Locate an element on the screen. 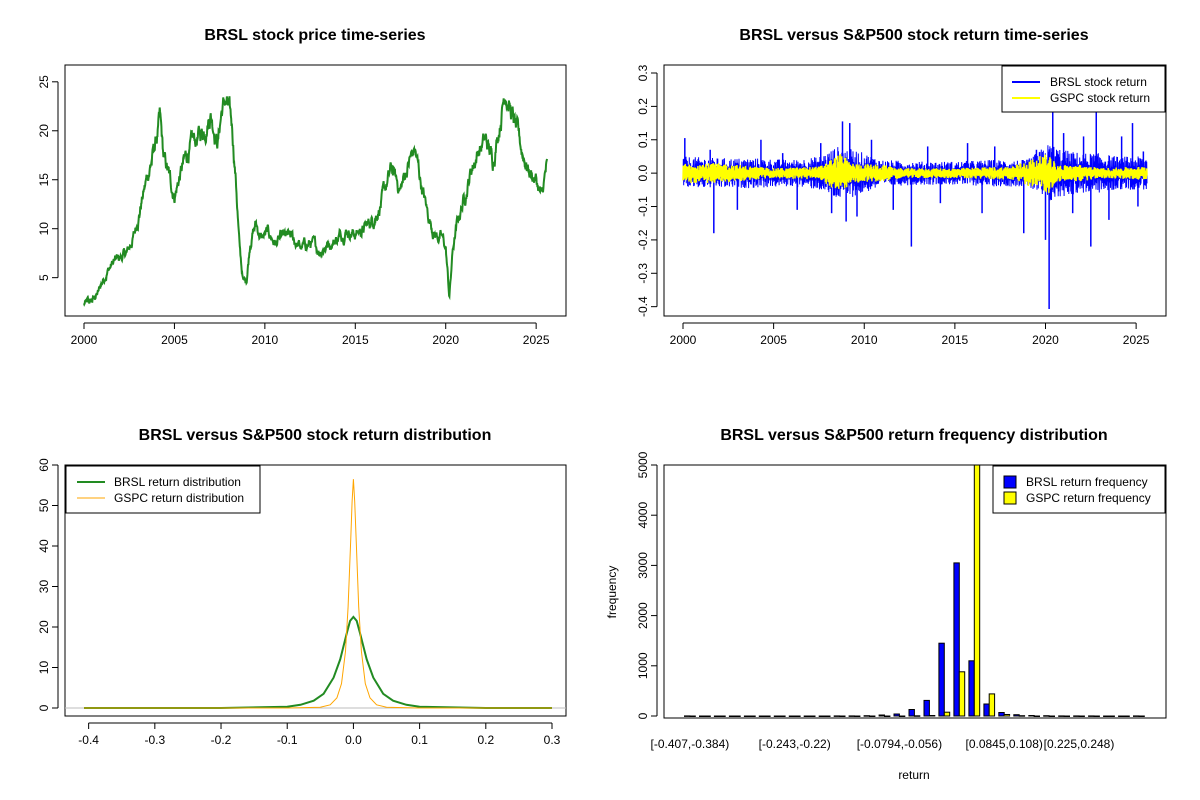 The height and width of the screenshot is (800, 1200). density-y-tick-label: 30 is located at coordinates (44, 587).